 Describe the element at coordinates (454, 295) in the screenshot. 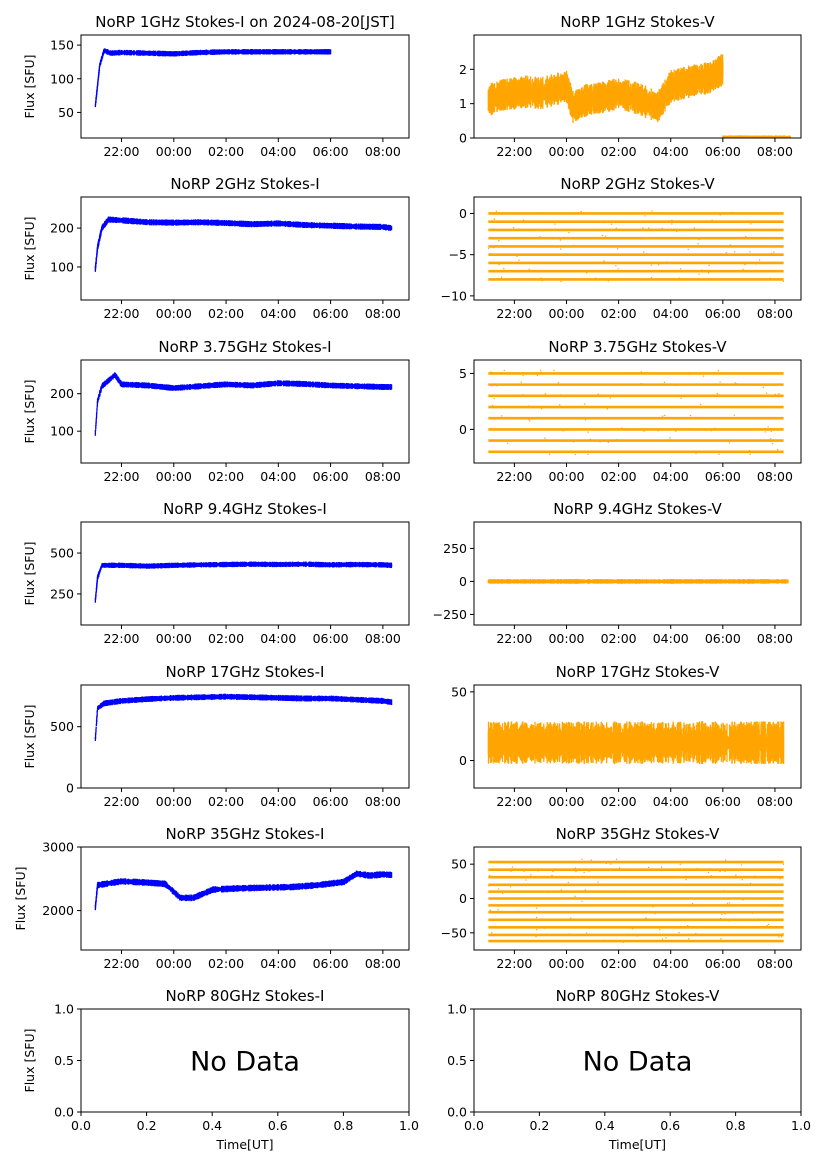

I see `y-tick-label: −10` at that location.